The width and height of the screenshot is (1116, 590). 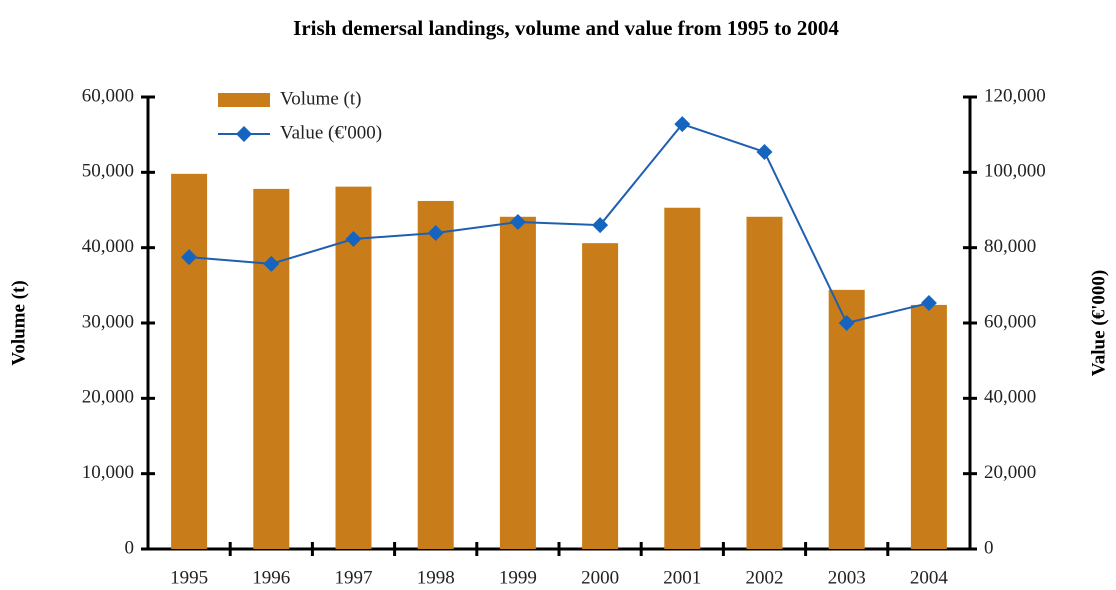 I want to click on x-tick-label: 2003, so click(x=847, y=577).